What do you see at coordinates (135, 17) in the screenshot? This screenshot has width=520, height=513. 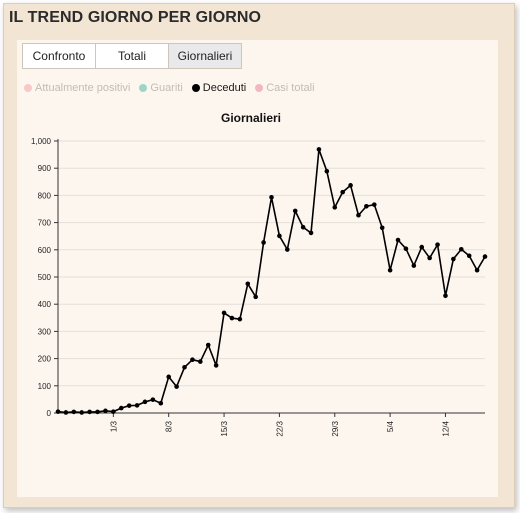 I see `page-title: IL TREND GIORNO PER GIORNO` at bounding box center [135, 17].